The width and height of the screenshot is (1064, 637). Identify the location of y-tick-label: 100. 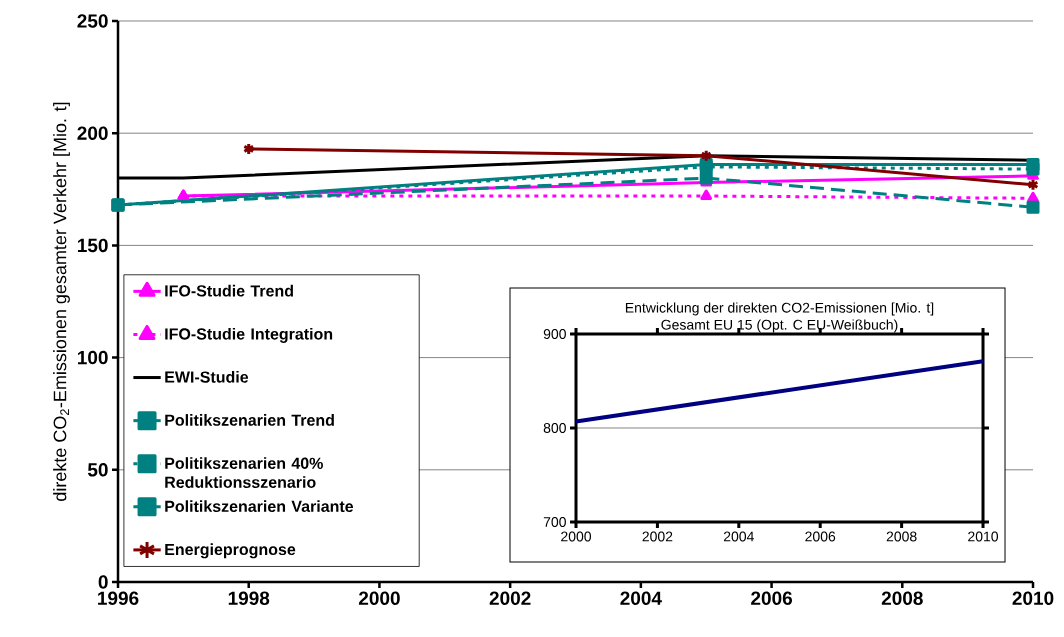
(92, 357).